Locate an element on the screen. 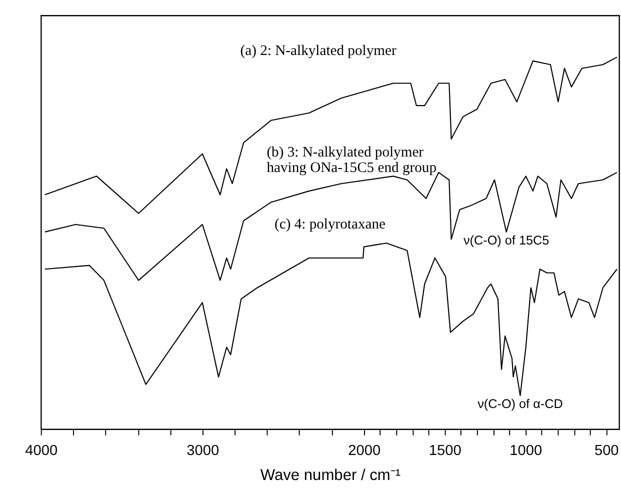 The width and height of the screenshot is (621, 489). x-tick-label: 2000 is located at coordinates (364, 450).